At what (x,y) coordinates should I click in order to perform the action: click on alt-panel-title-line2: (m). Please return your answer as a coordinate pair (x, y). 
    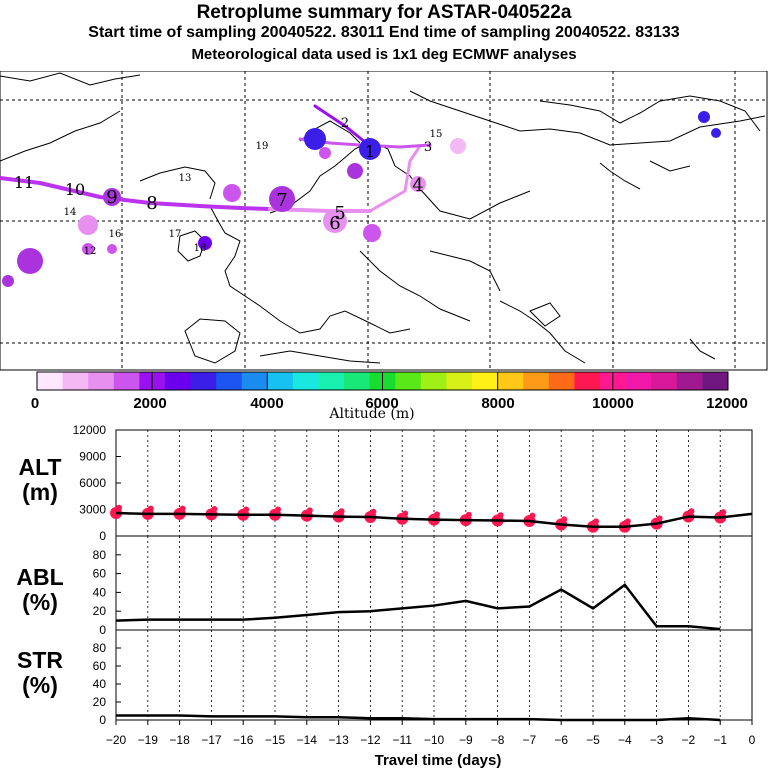
    Looking at the image, I should click on (40, 492).